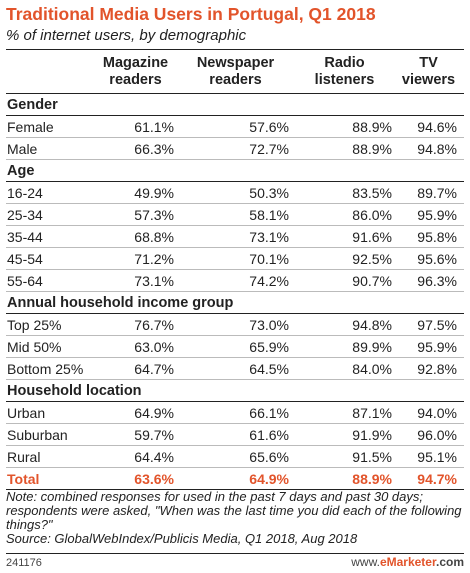 This screenshot has width=470, height=573. Describe the element at coordinates (365, 562) in the screenshot. I see `brand-prefix: www.` at that location.